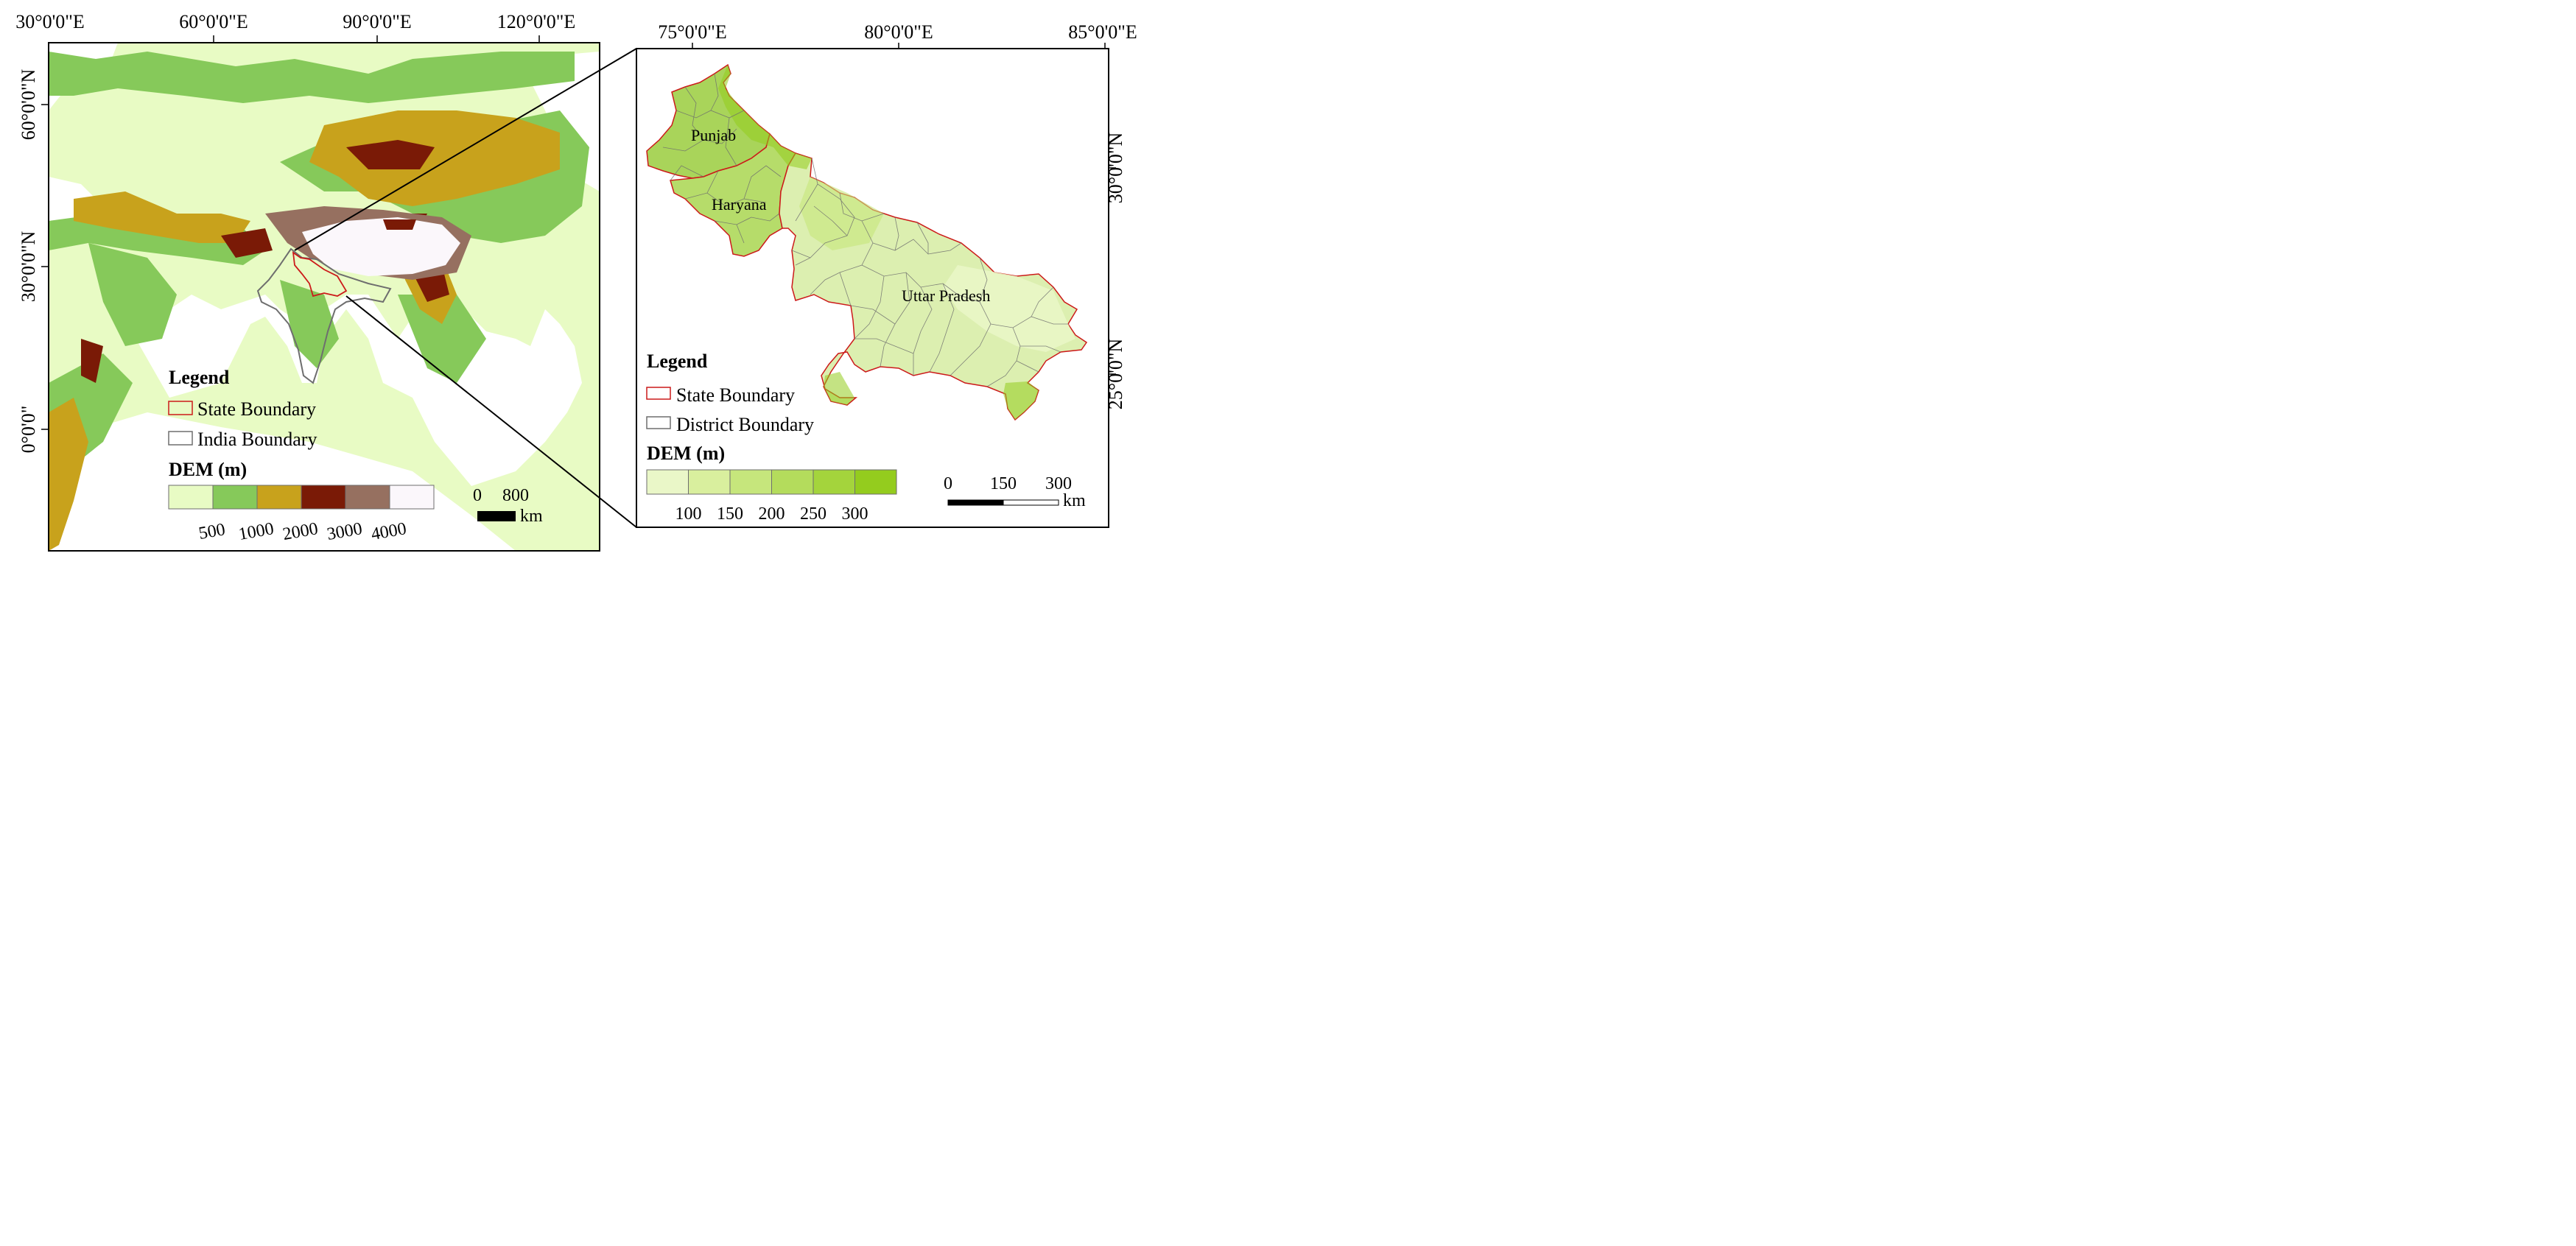 The width and height of the screenshot is (2576, 1246). Describe the element at coordinates (692, 32) in the screenshot. I see `right-lon-tick-75e: 75°0'0"E` at that location.